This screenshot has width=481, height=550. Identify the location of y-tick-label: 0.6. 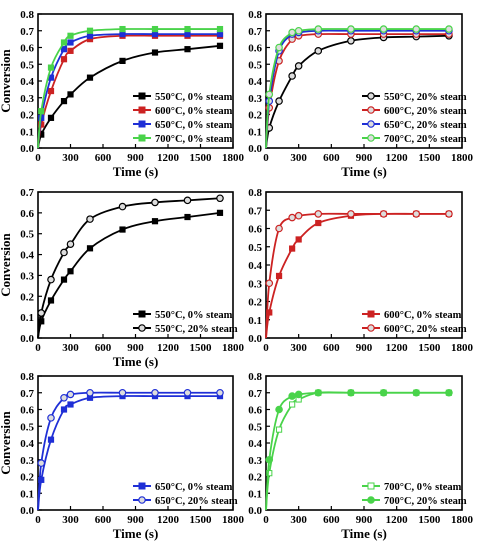
(27, 411).